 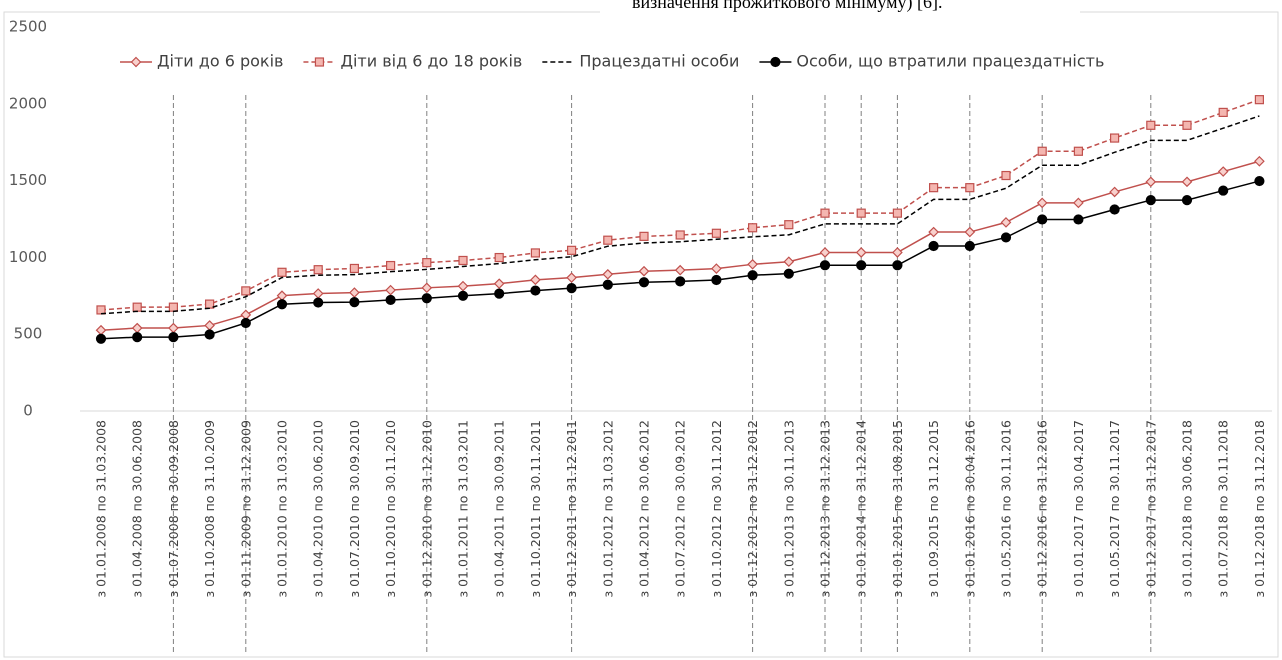 I want to click on x-tick-label: з 01.04.2010 по 30.06.2010, so click(x=318, y=509).